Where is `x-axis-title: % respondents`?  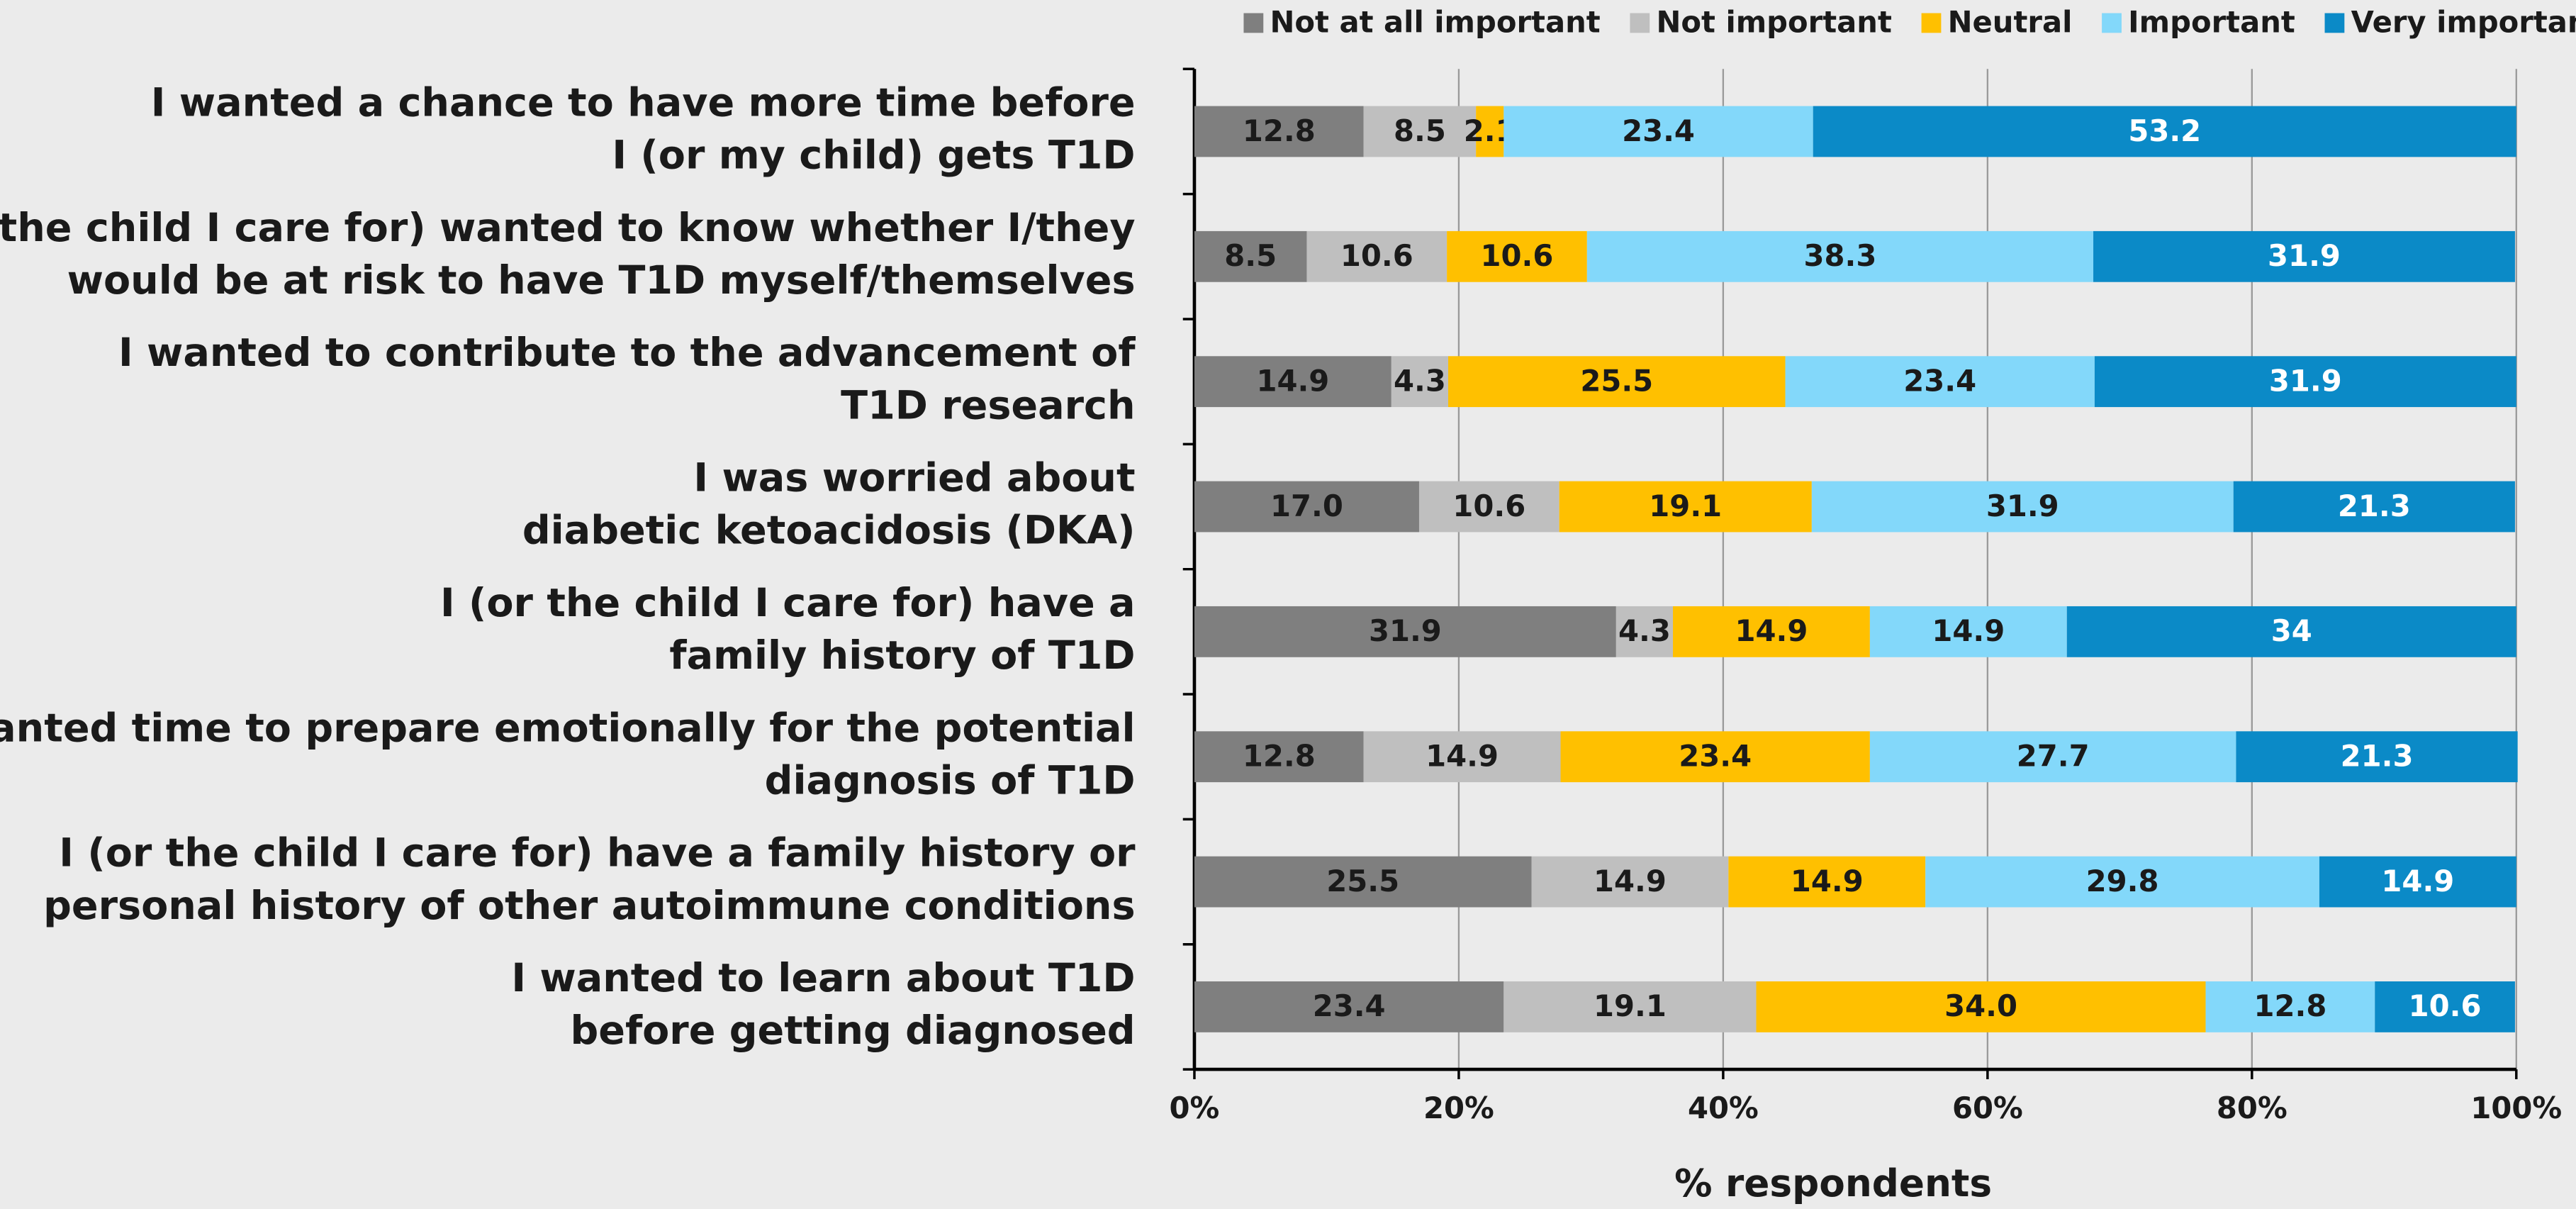
x-axis-title: % respondents is located at coordinates (1833, 1183).